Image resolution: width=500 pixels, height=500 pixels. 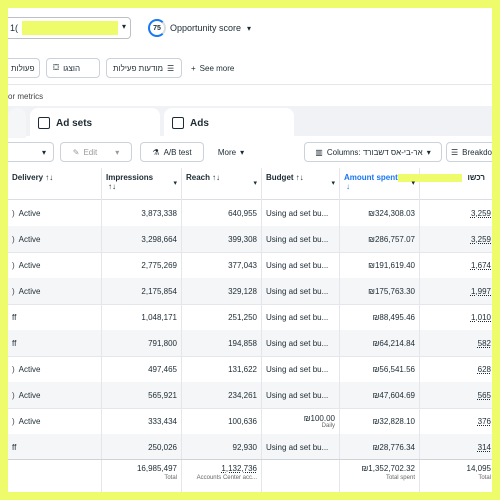 What do you see at coordinates (17, 123) in the screenshot?
I see `tab-campaigns` at bounding box center [17, 123].